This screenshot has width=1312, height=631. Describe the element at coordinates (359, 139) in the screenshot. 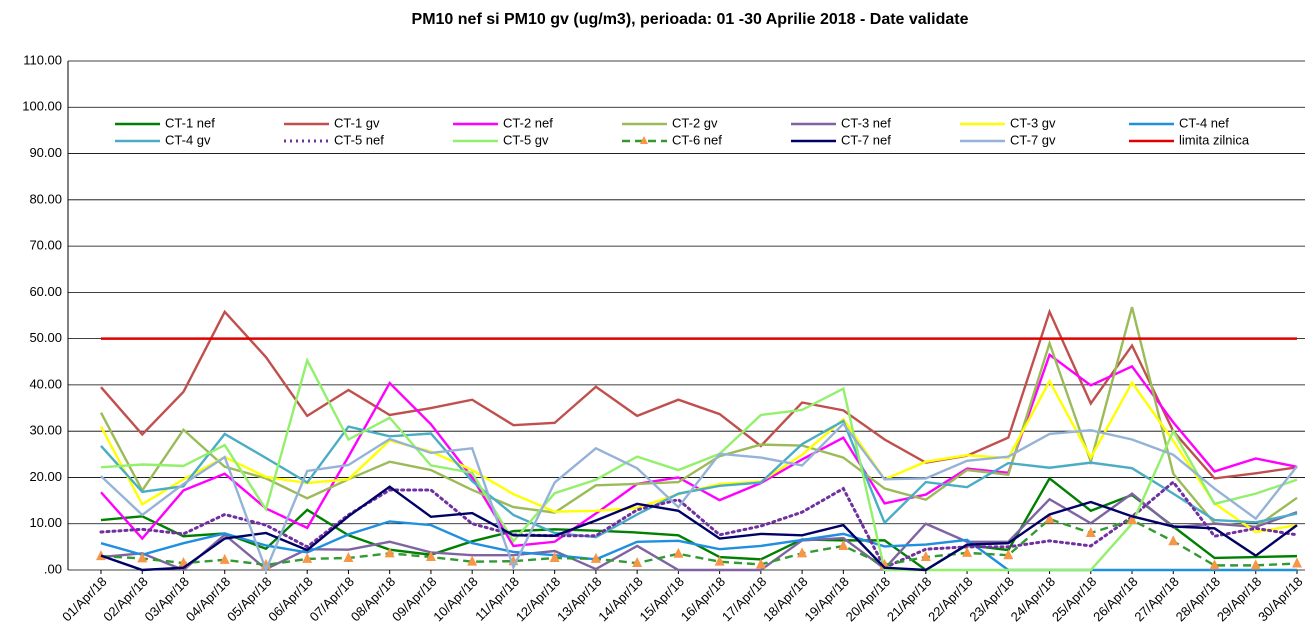

I see `legend-label: CT-5 nef` at that location.